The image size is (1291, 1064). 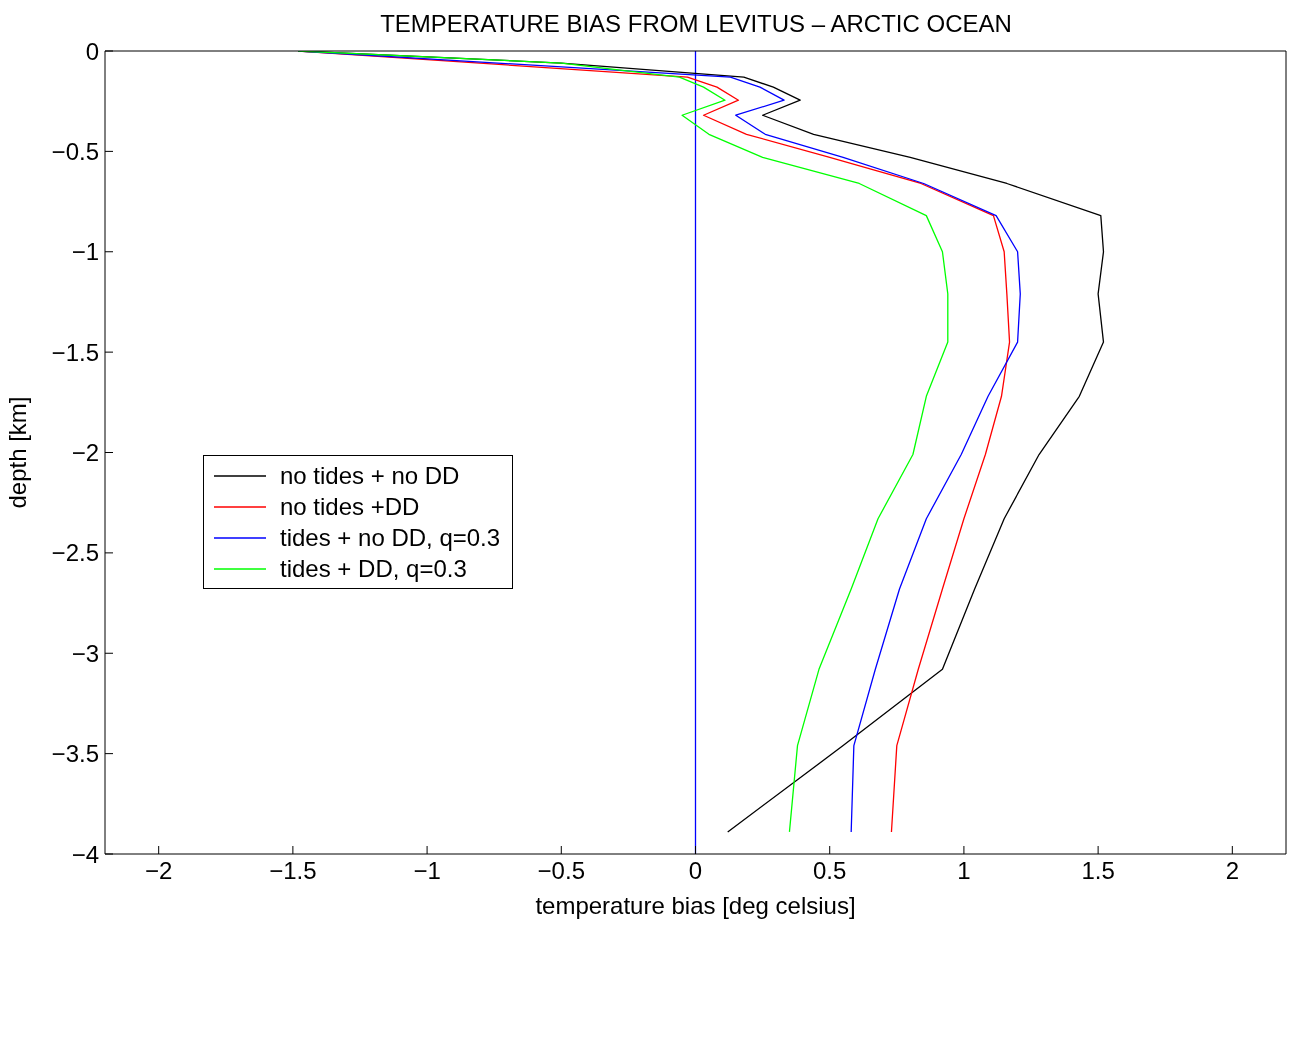 What do you see at coordinates (85, 252) in the screenshot?
I see `y-tick-label: −1` at bounding box center [85, 252].